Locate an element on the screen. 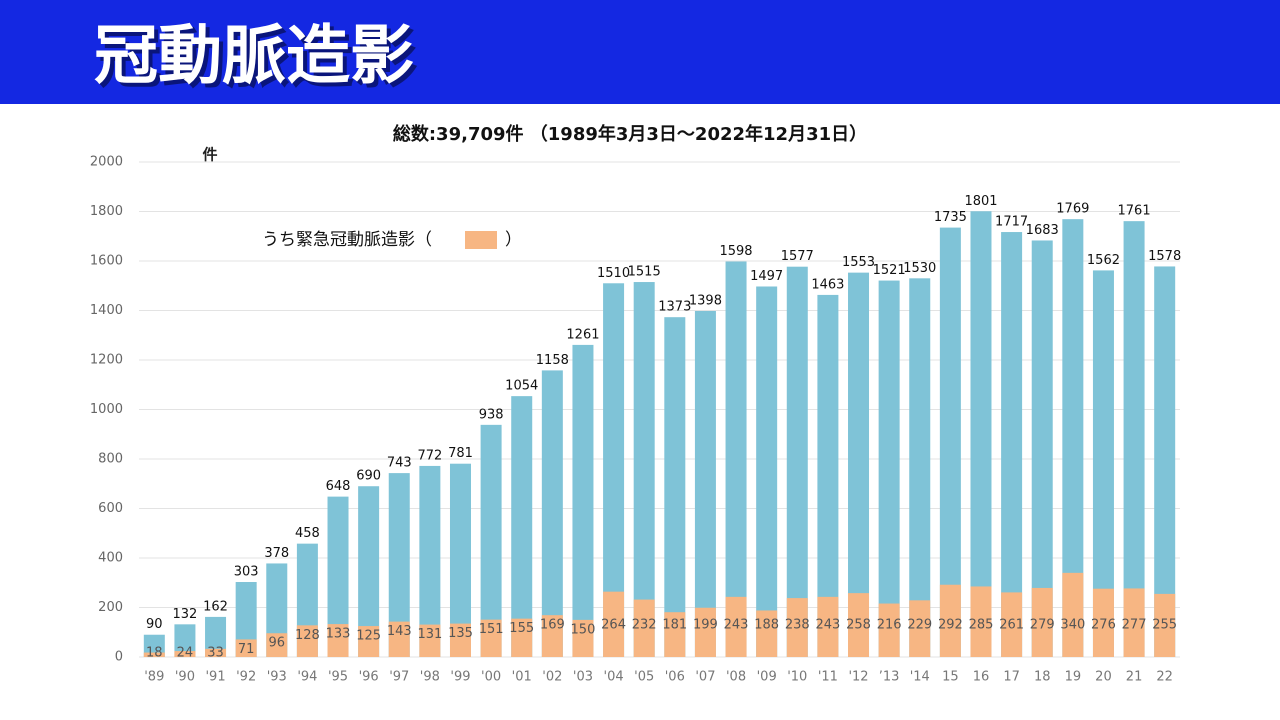 The image size is (1280, 720). y-tick-label: 600 is located at coordinates (110, 508).